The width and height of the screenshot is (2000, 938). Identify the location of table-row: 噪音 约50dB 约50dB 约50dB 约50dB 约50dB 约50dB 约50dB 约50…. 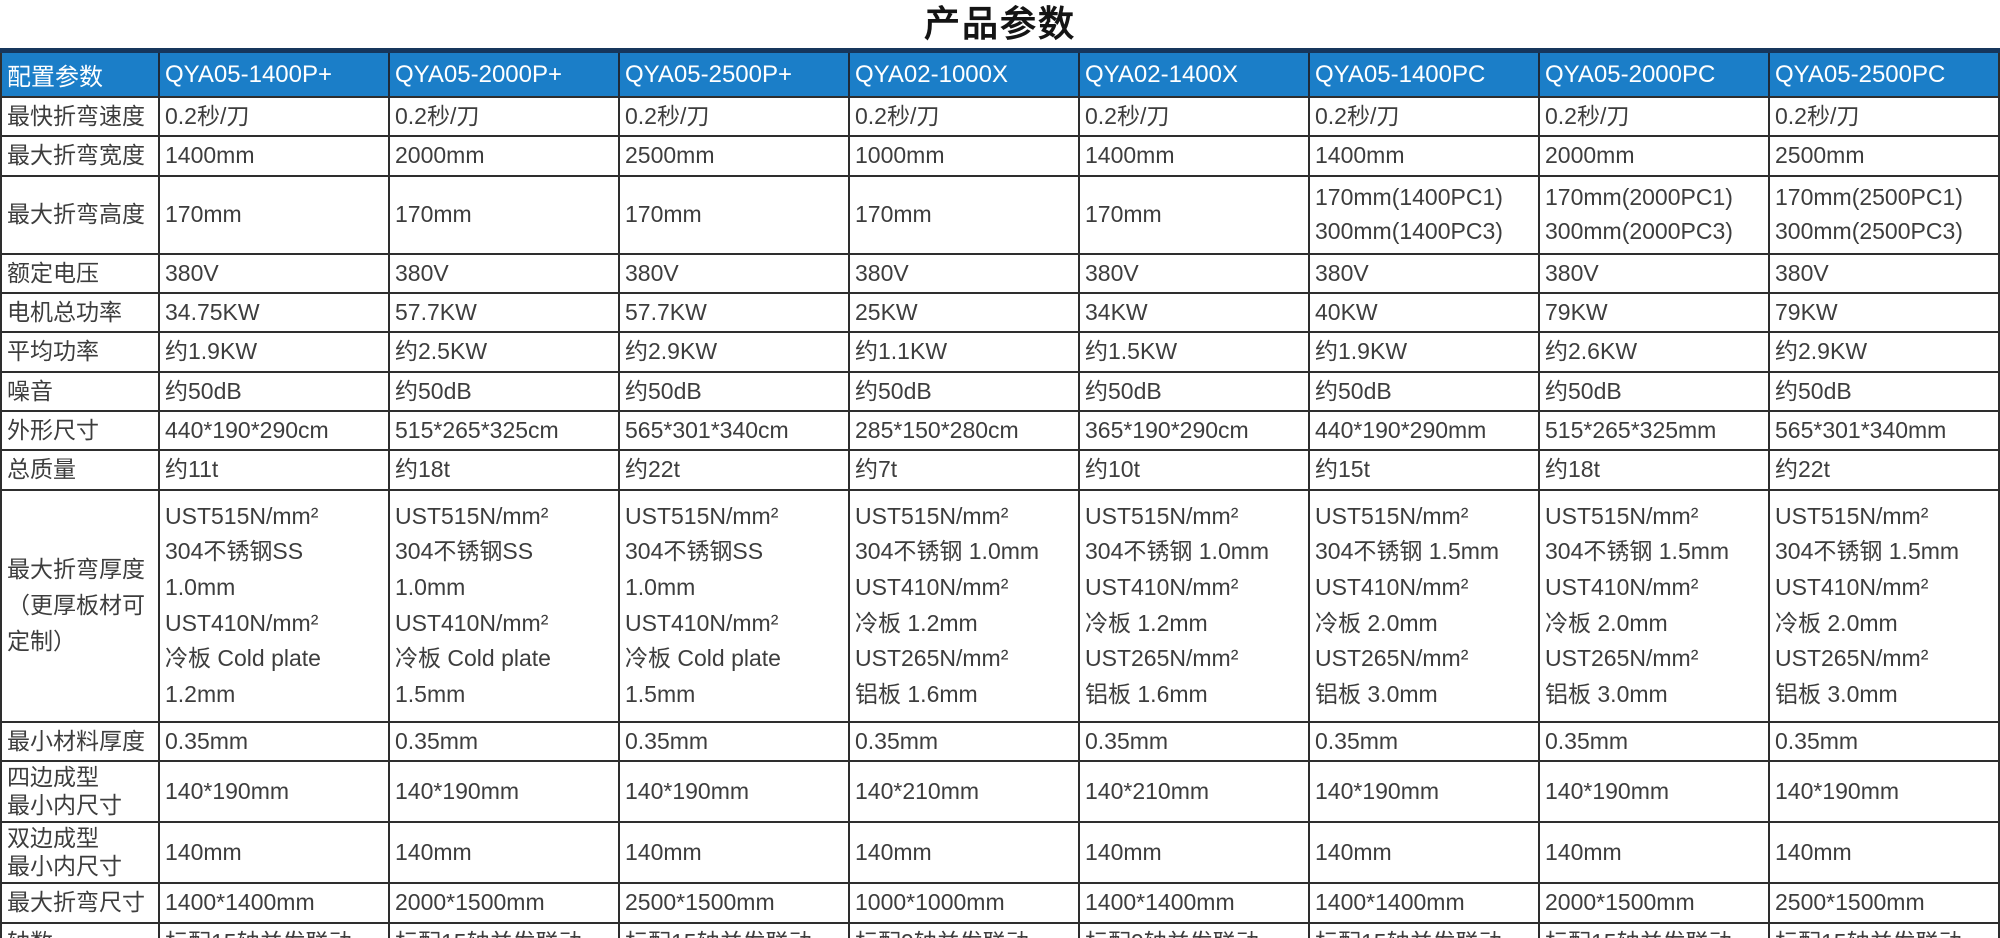
(1000, 391).